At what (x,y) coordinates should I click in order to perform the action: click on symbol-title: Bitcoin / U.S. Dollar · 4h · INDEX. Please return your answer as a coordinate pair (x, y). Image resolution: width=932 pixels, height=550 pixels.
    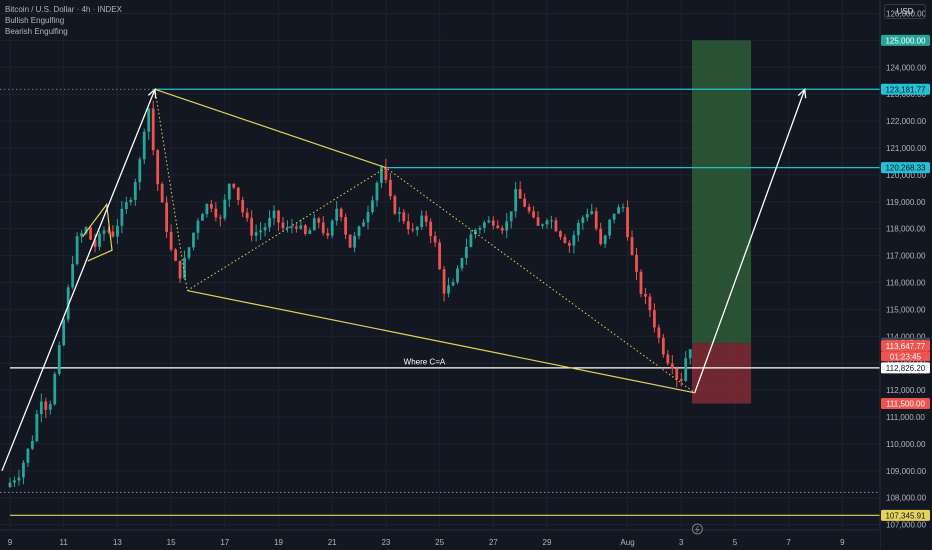
    Looking at the image, I should click on (63, 9).